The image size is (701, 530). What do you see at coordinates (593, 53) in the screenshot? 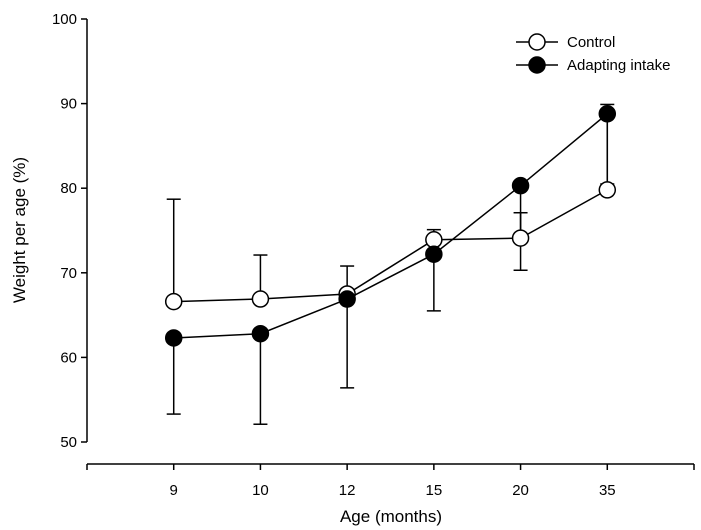
I see `legend: Control Adapting intake` at bounding box center [593, 53].